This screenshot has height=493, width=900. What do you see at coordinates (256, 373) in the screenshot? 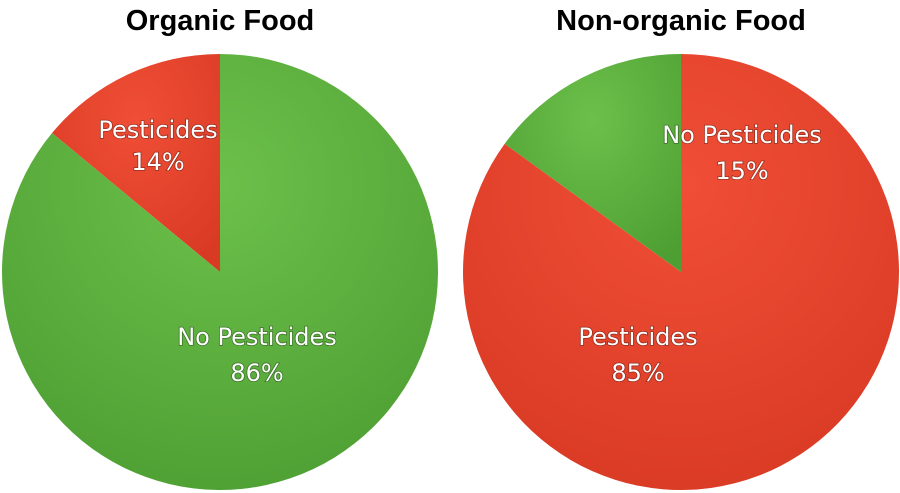
I see `slice-value-organic-no-pesticides: 86%` at bounding box center [256, 373].